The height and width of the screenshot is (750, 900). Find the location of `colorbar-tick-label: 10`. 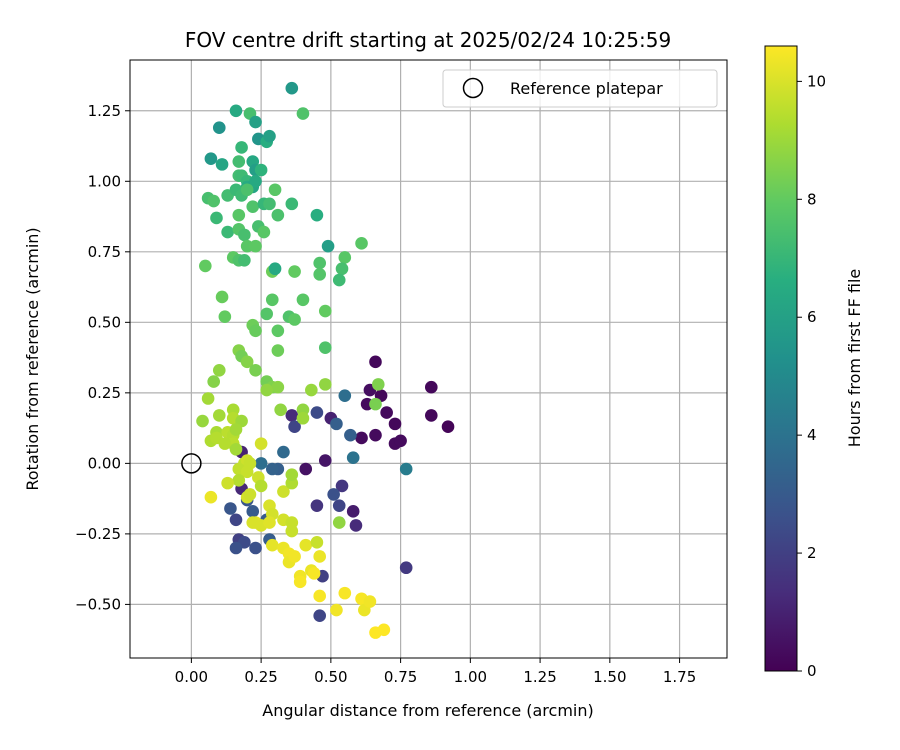

colorbar-tick-label: 10 is located at coordinates (816, 81).